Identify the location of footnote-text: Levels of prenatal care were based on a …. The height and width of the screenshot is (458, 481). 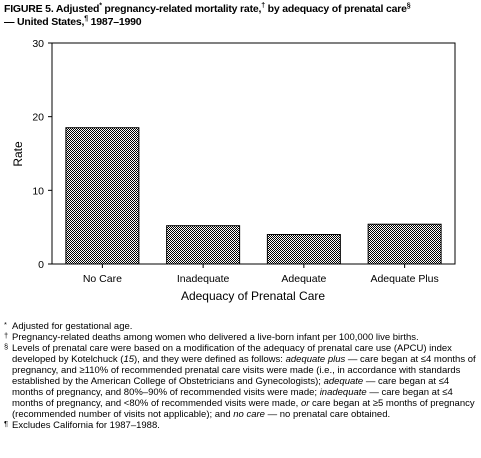
(232, 354).